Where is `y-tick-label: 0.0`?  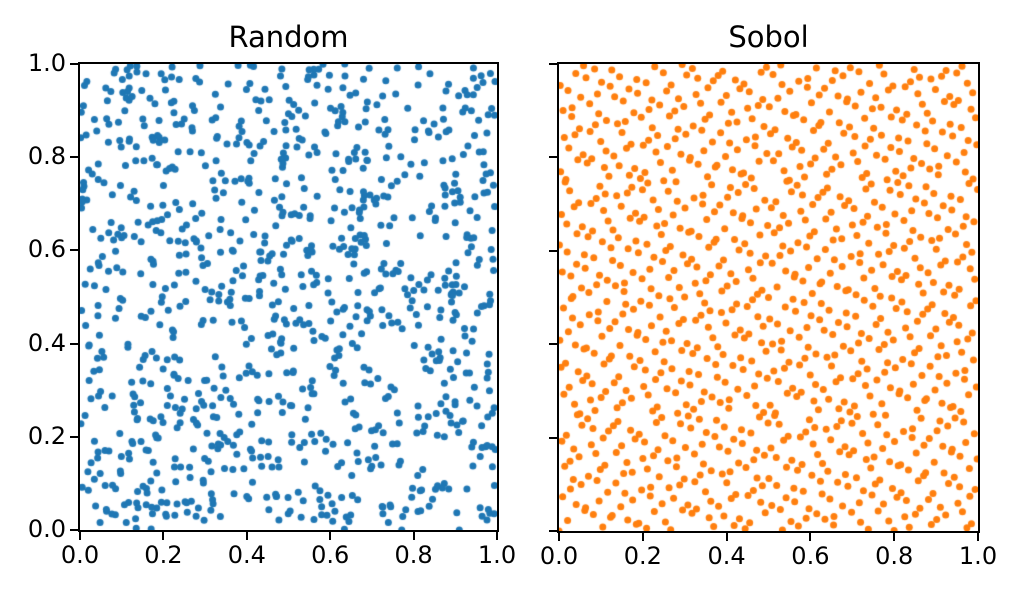
y-tick-label: 0.0 is located at coordinates (46, 529).